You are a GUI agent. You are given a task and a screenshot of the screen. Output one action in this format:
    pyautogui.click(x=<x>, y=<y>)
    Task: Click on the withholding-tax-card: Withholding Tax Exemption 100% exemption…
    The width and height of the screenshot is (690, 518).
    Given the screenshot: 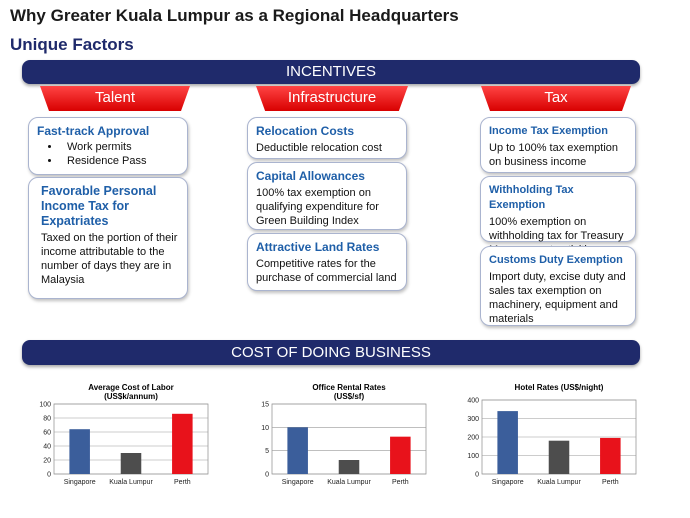 What is the action you would take?
    pyautogui.click(x=558, y=216)
    